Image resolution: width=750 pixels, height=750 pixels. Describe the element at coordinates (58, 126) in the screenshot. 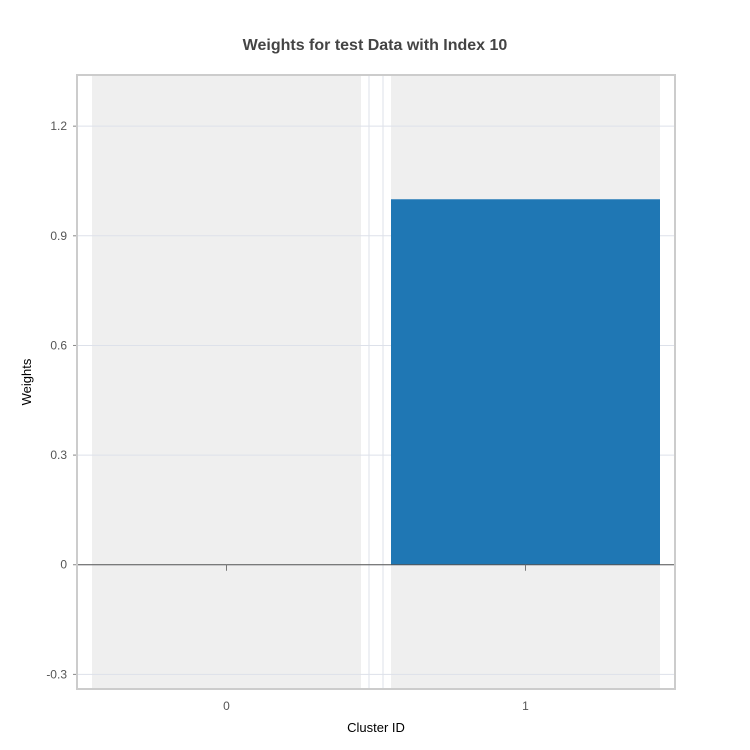

I see `y-tick-label-5: 1.2` at that location.